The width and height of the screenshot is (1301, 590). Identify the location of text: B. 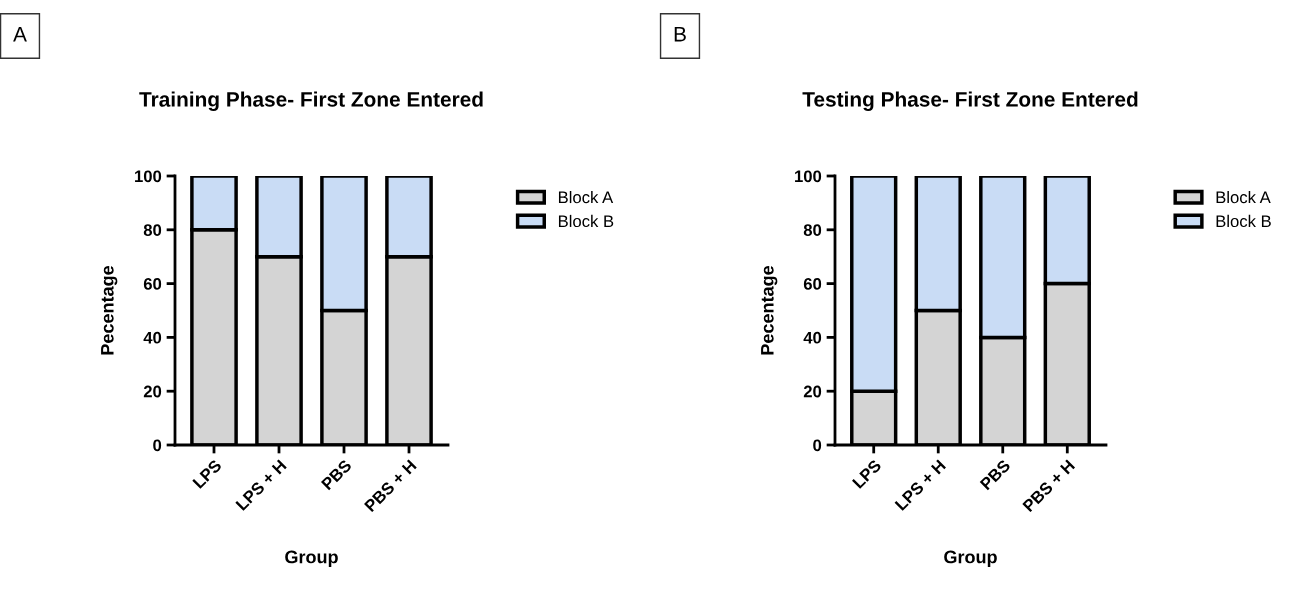
(680, 34).